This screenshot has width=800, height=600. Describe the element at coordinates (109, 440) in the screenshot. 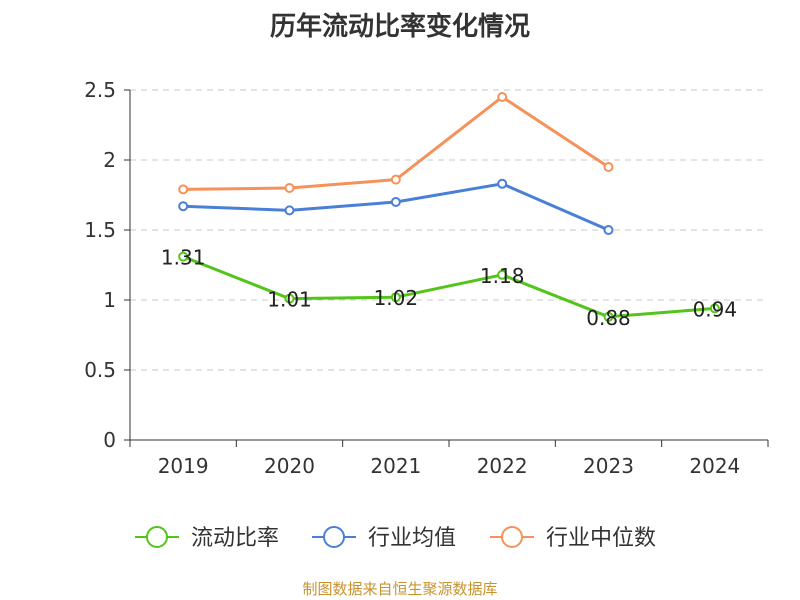

I see `y-tick-label: 0` at that location.